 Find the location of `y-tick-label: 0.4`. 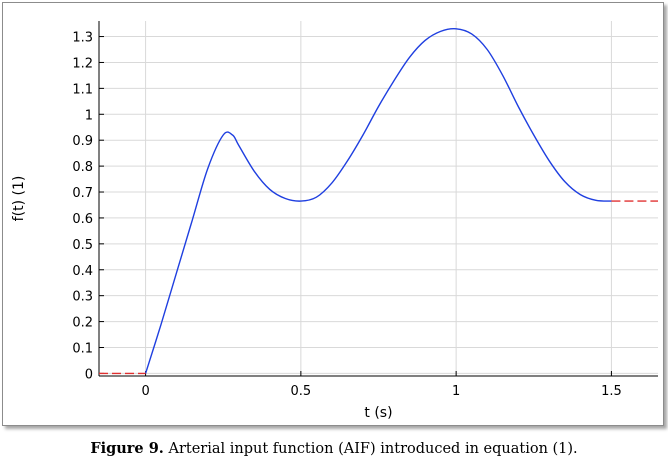

y-tick-label: 0.4 is located at coordinates (82, 271).